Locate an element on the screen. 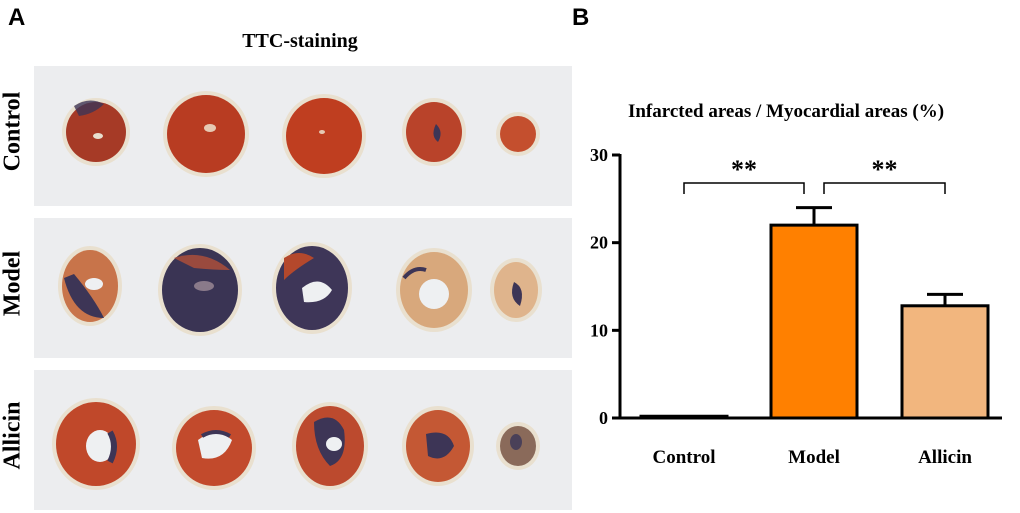 The height and width of the screenshot is (513, 1020). x-axis: Control Model Allicin is located at coordinates (811, 442).